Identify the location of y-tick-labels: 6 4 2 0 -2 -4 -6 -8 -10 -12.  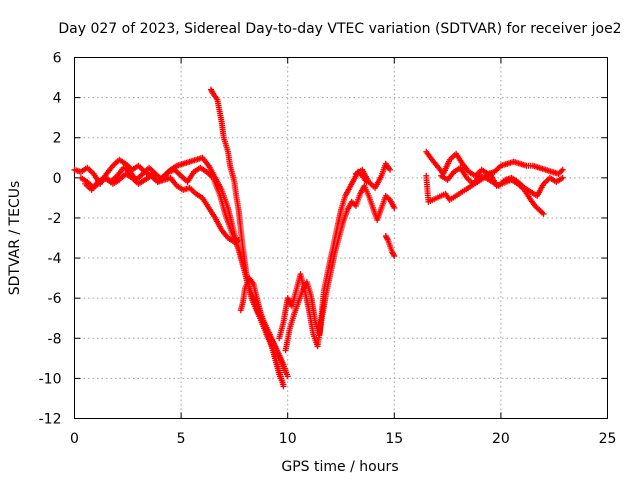
(50, 239).